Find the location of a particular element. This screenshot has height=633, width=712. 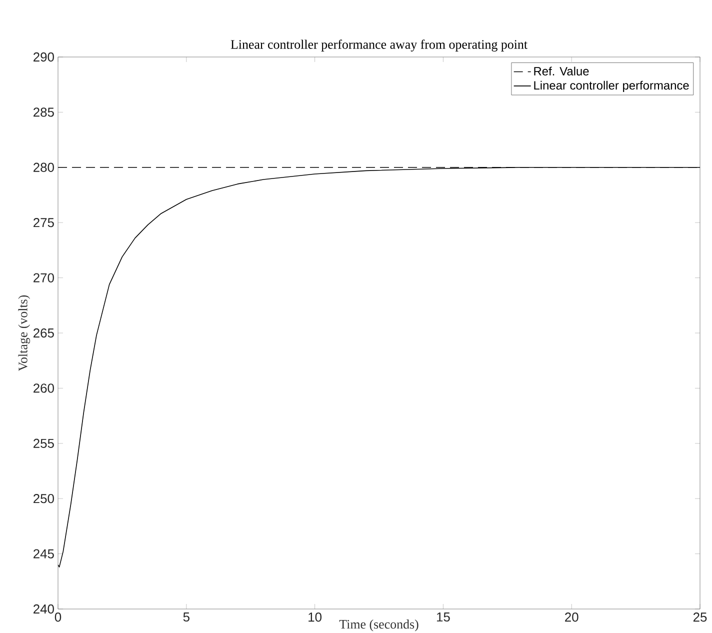

x-axis-title: Time (seconds) is located at coordinates (378, 626).